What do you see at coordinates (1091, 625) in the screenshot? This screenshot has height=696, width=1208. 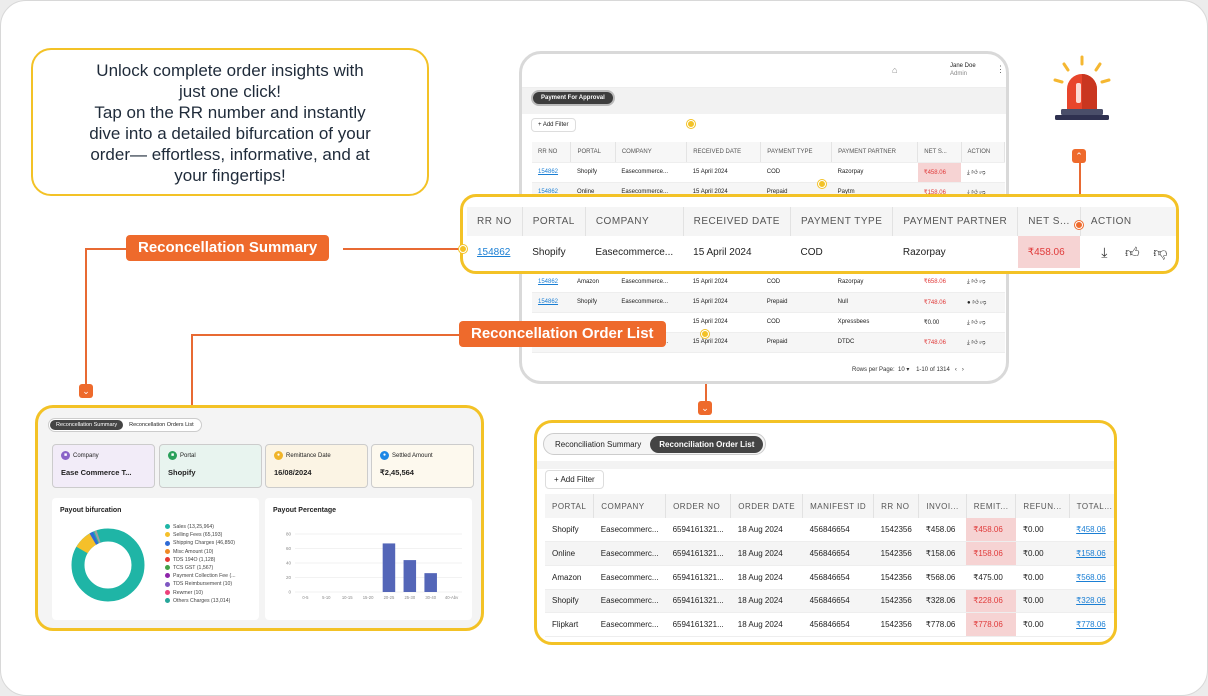 I see `total-link: ₹778.06` at bounding box center [1091, 625].